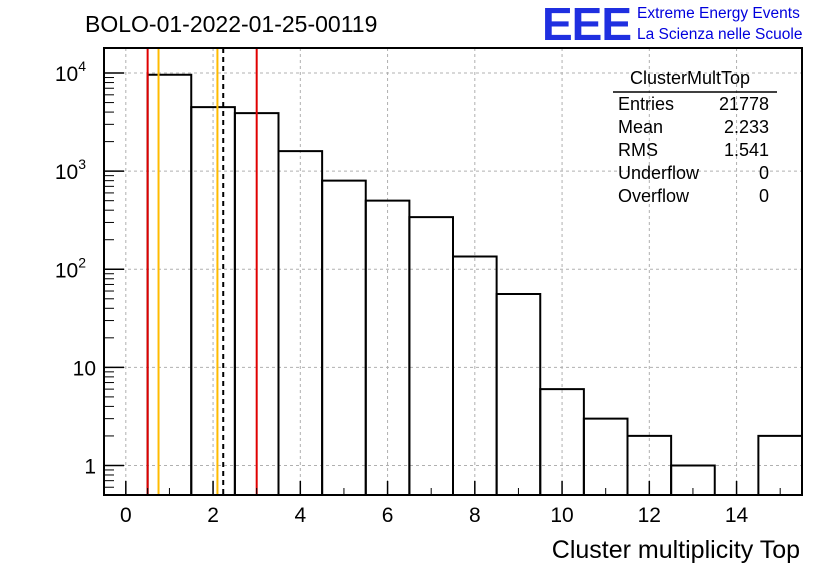 This screenshot has height=572, width=836. I want to click on stats-label: Overflow, so click(654, 196).